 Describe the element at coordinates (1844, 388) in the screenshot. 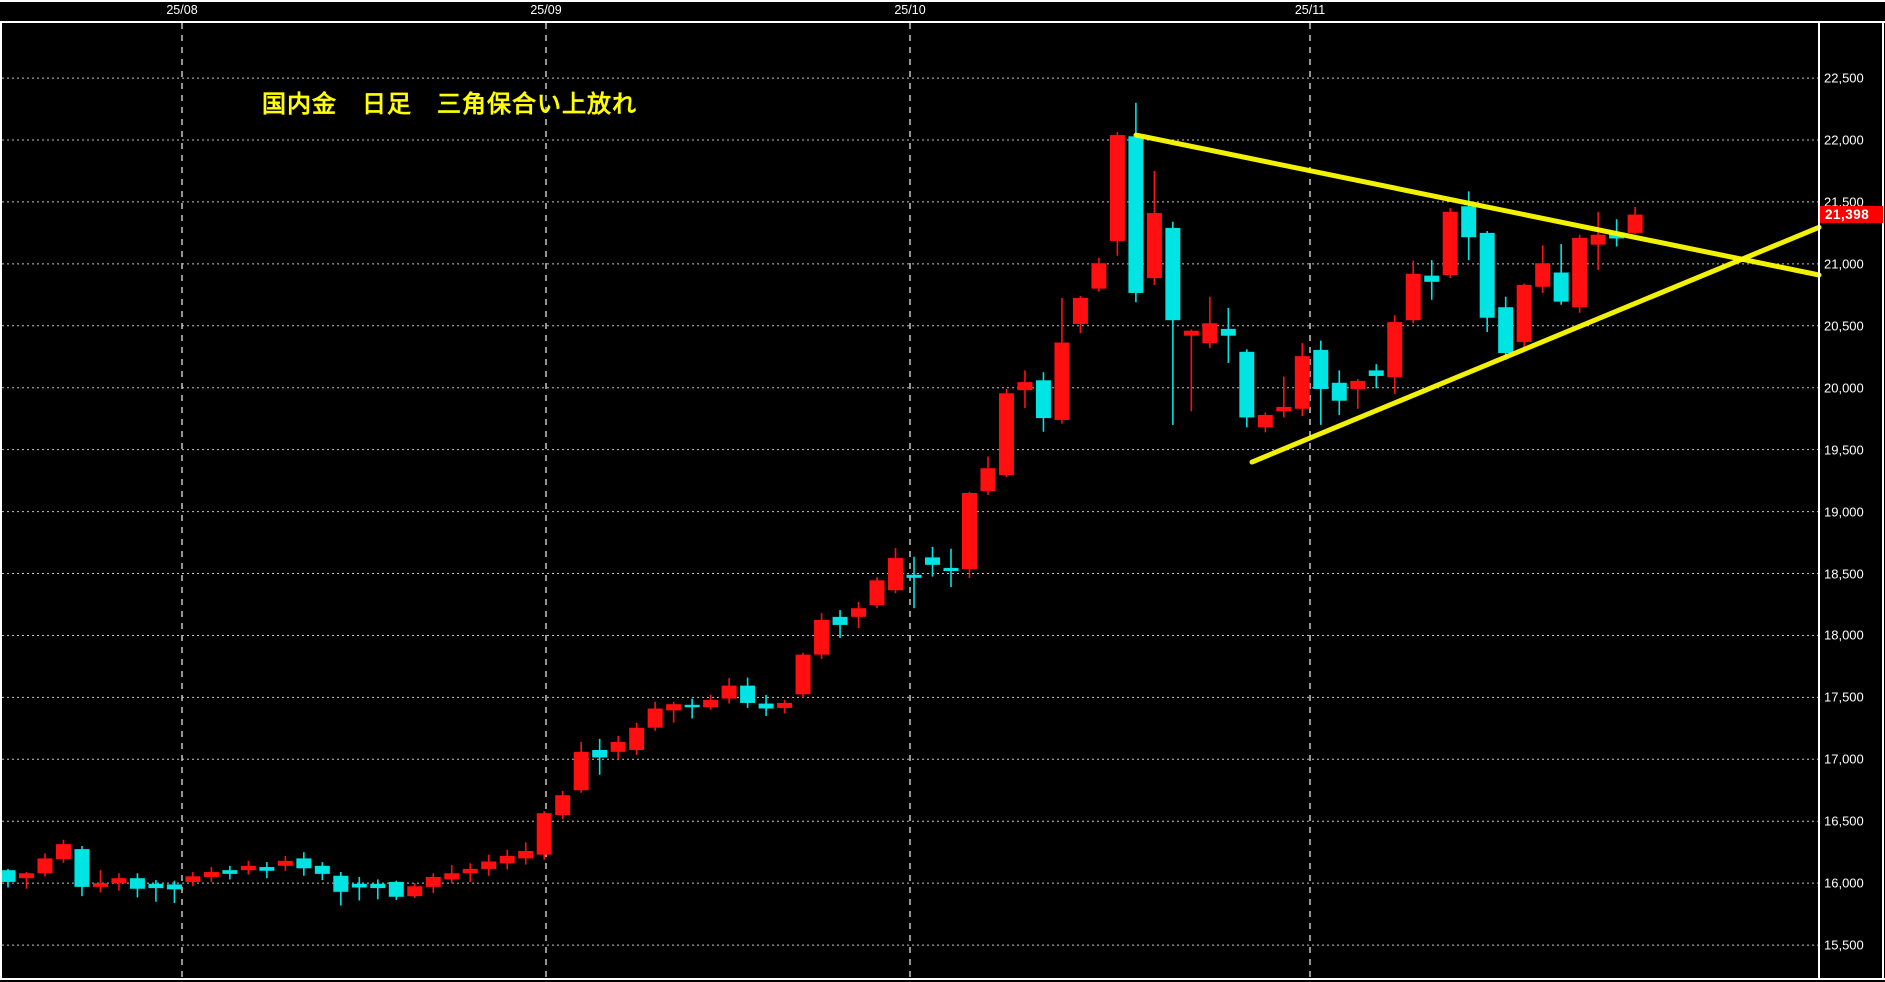

I see `y-axis-label: 20,000` at that location.